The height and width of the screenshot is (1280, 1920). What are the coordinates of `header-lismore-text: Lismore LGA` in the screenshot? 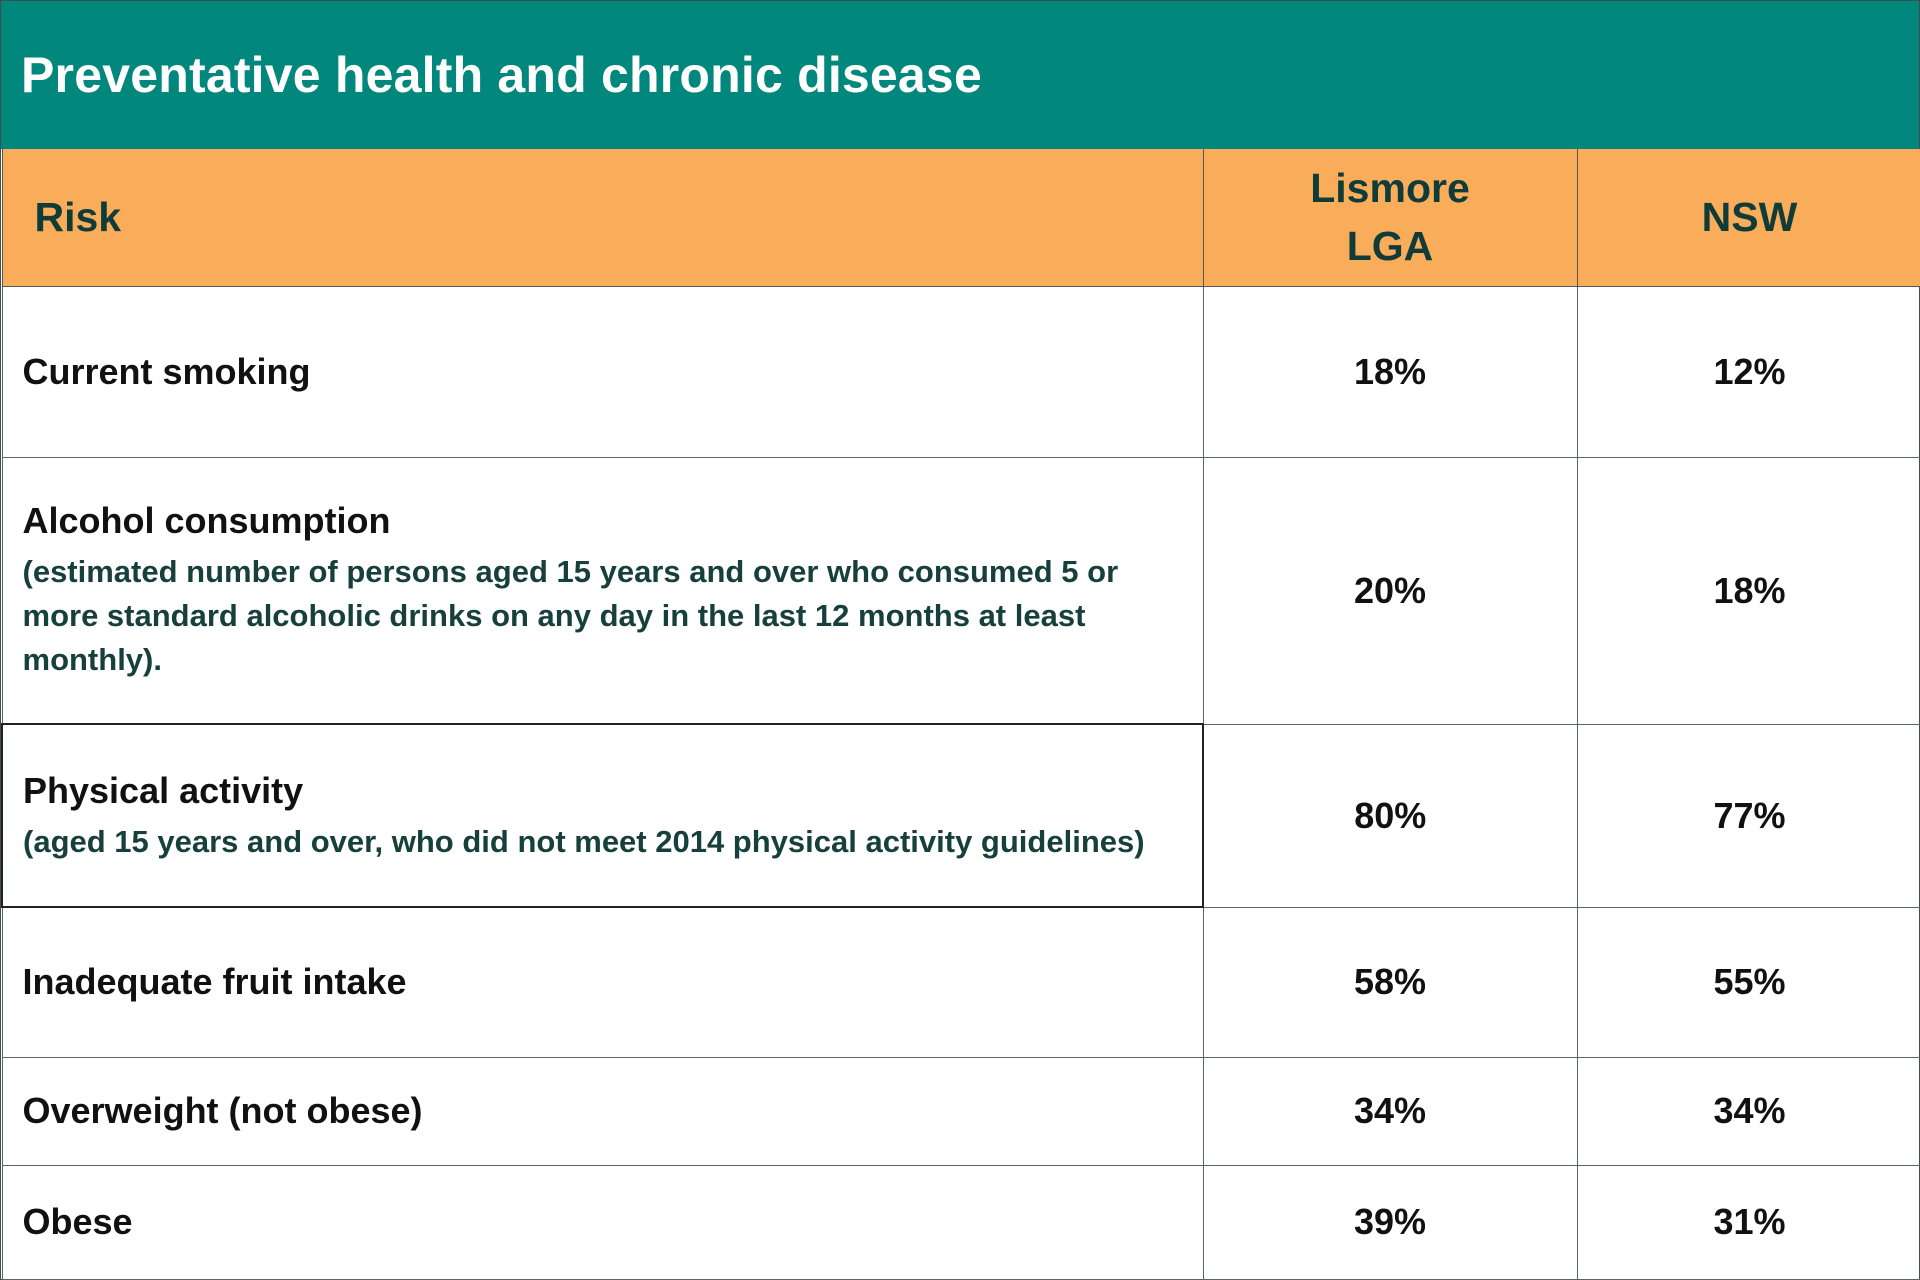 It's located at (1390, 217).